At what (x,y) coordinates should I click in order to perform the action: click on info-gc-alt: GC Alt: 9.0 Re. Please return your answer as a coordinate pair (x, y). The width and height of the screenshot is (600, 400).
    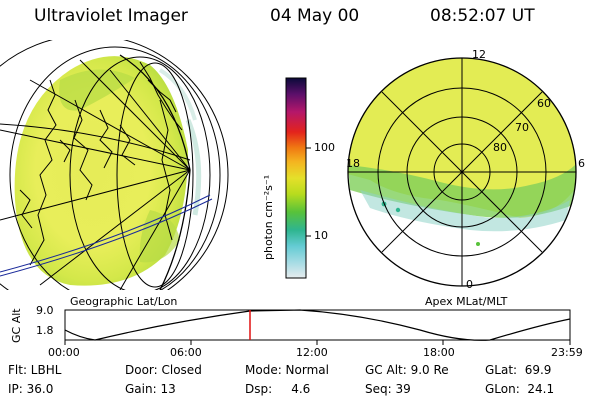
    Looking at the image, I should click on (407, 370).